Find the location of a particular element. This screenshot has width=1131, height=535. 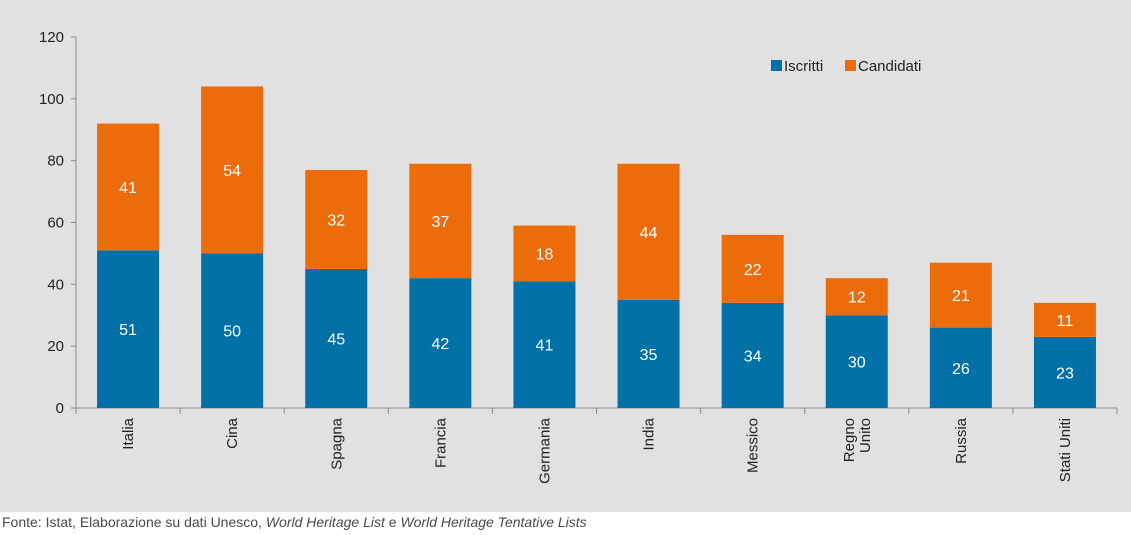

x-tick-label-line: Stati Uniti is located at coordinates (1065, 450).